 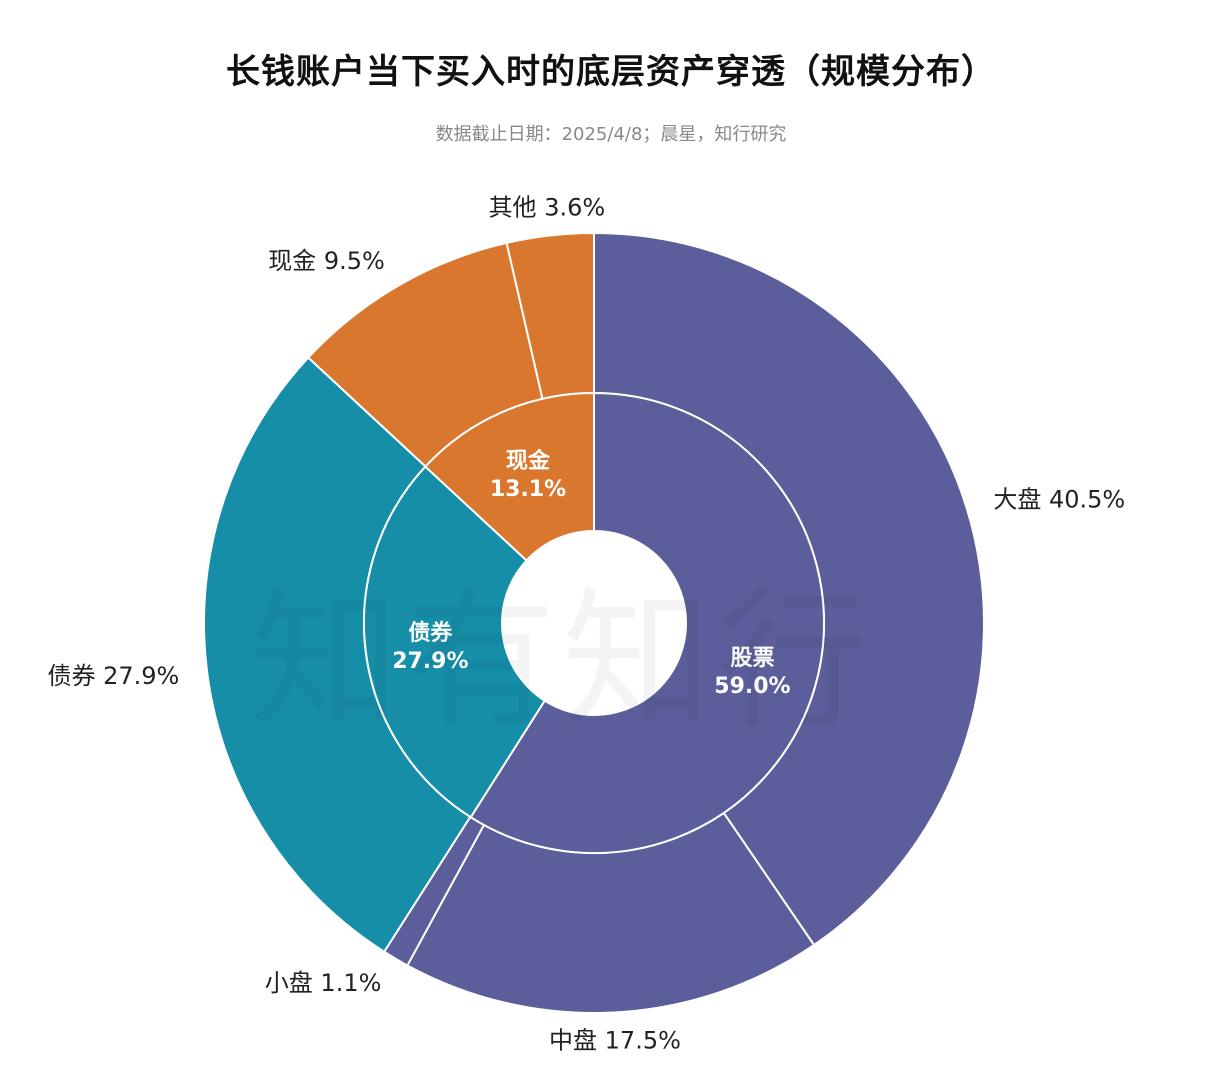 I want to click on inner-label-value-2: 13.1%, so click(x=528, y=489).